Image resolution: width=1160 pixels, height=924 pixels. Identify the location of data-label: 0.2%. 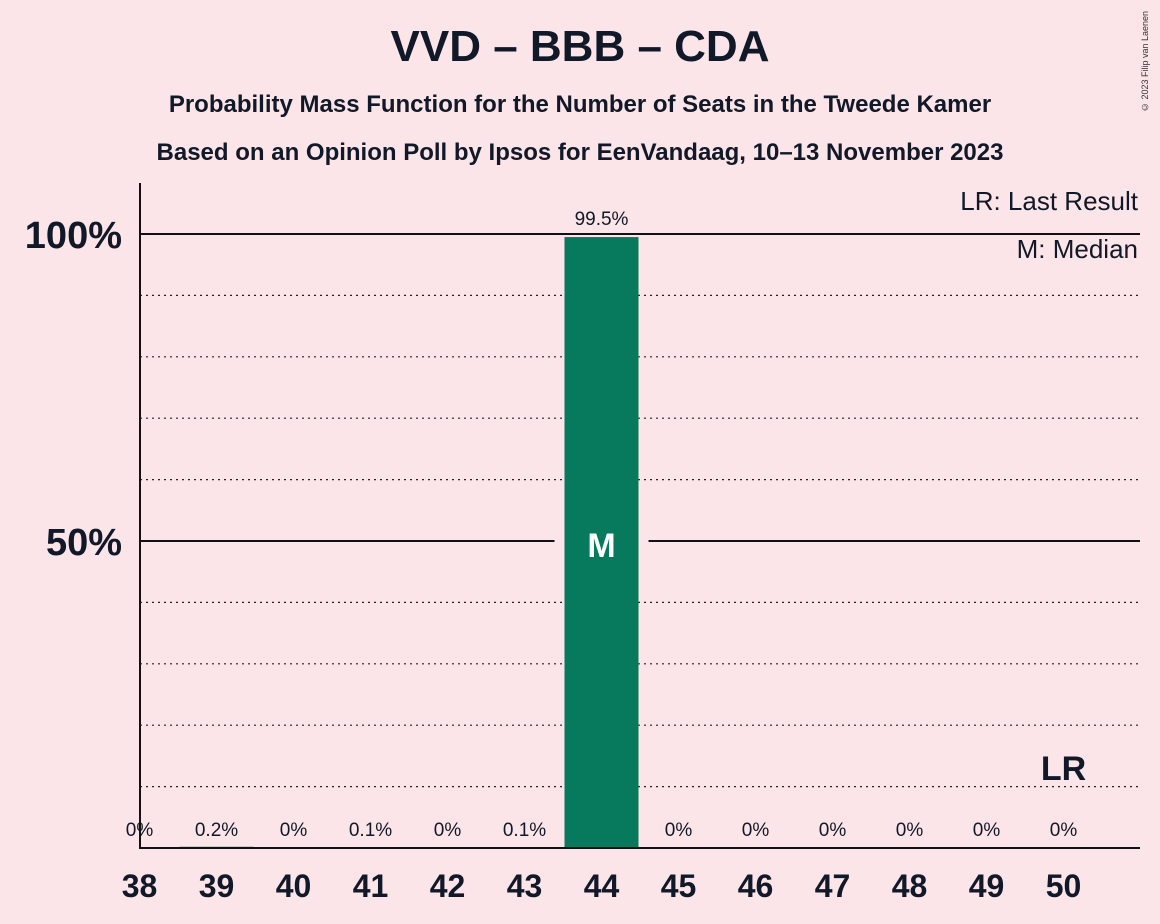
(216, 830).